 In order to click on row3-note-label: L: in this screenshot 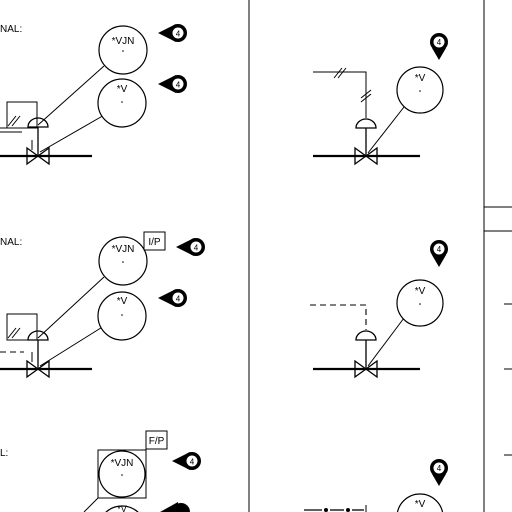, I will do `click(4, 453)`.